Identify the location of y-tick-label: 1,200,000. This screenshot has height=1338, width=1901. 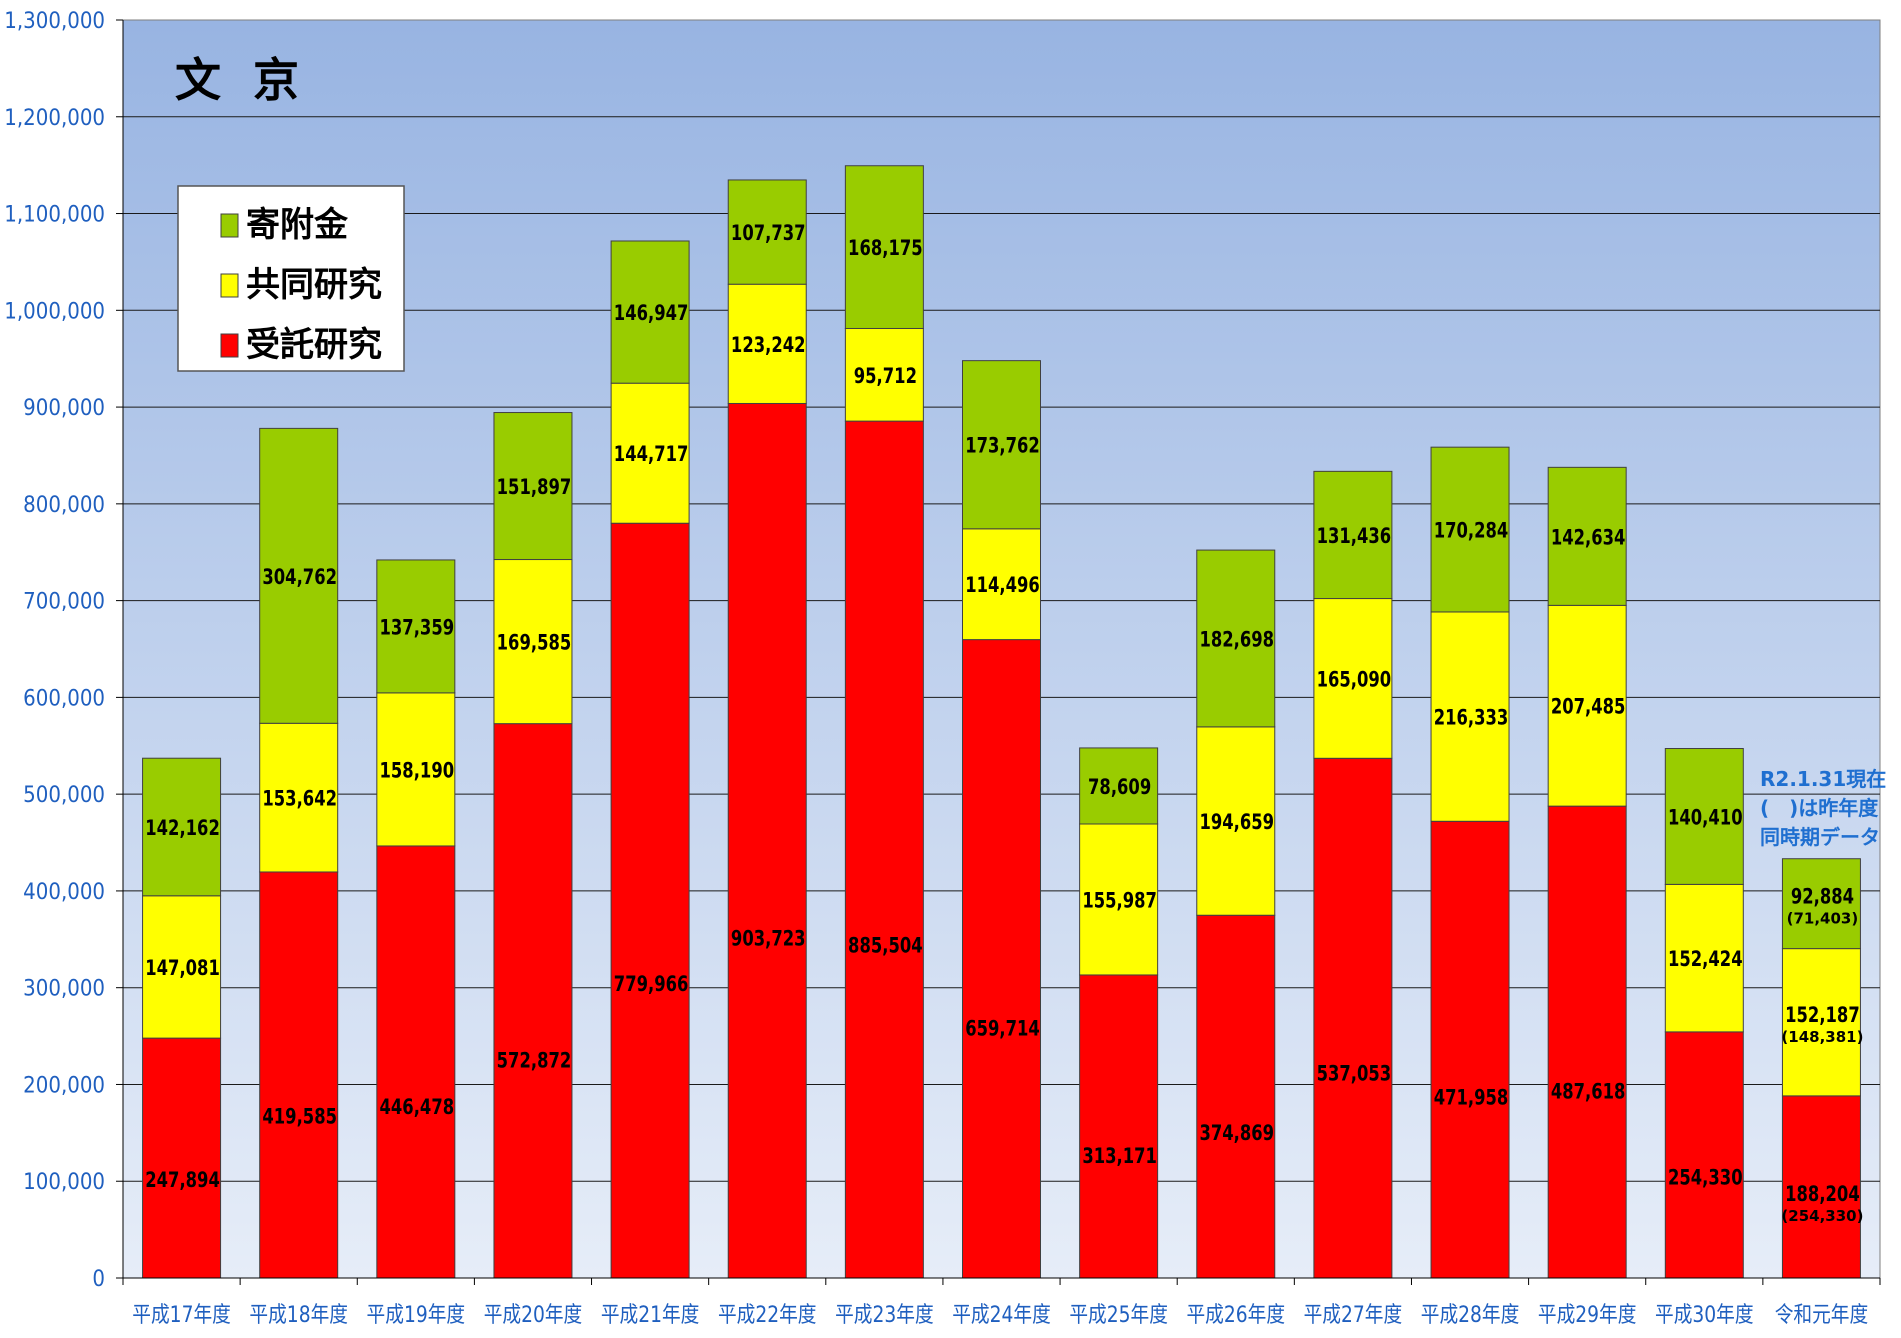
(54, 118).